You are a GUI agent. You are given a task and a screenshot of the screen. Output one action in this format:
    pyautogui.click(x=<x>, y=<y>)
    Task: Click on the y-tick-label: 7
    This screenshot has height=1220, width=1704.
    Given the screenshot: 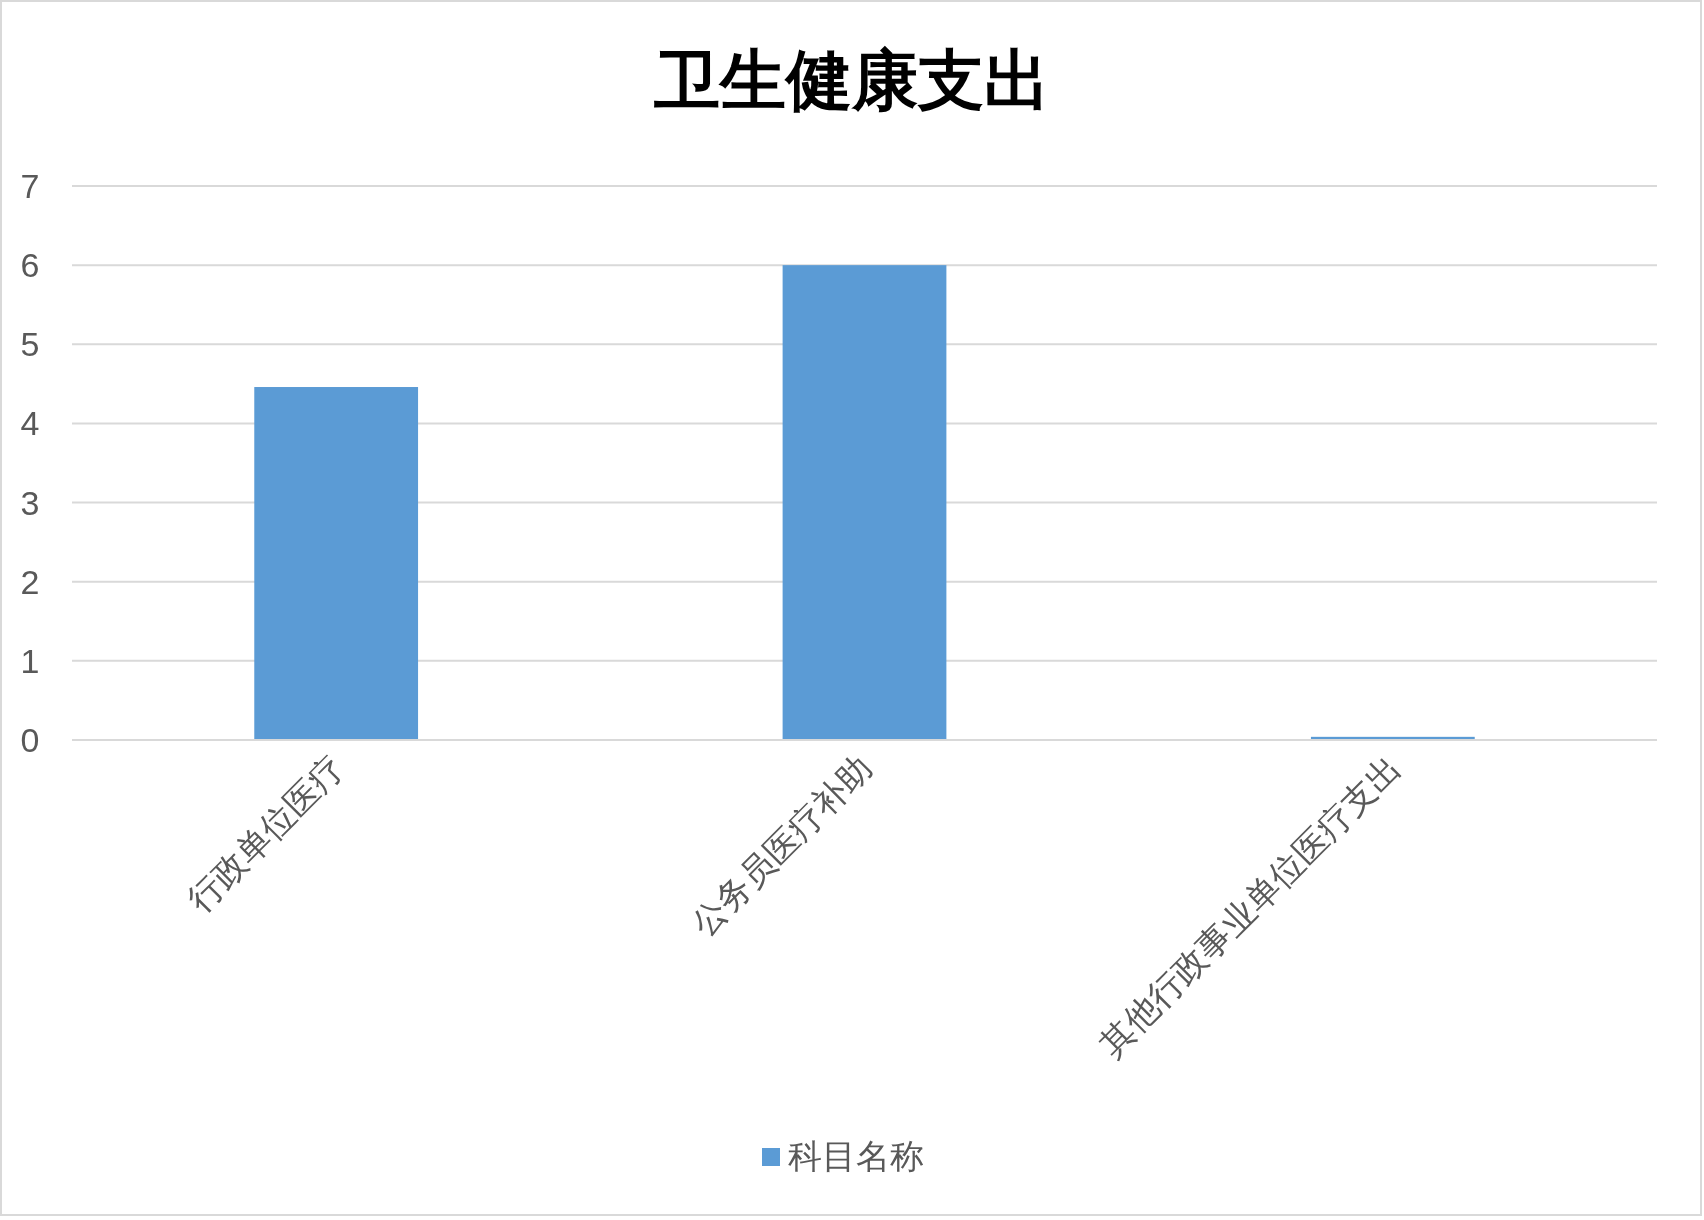 What is the action you would take?
    pyautogui.click(x=30, y=186)
    